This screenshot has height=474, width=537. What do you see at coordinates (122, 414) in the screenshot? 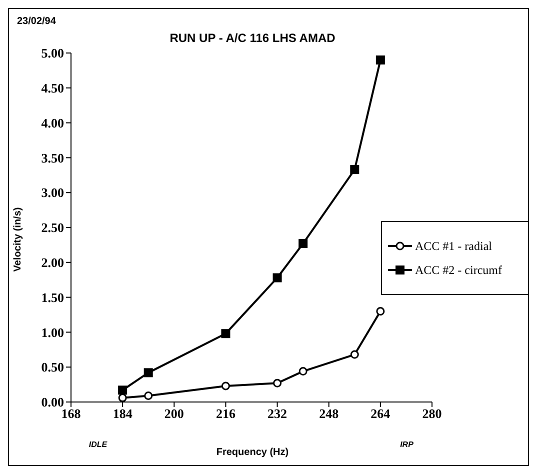
I see `x-tick-label: 184` at bounding box center [122, 414].